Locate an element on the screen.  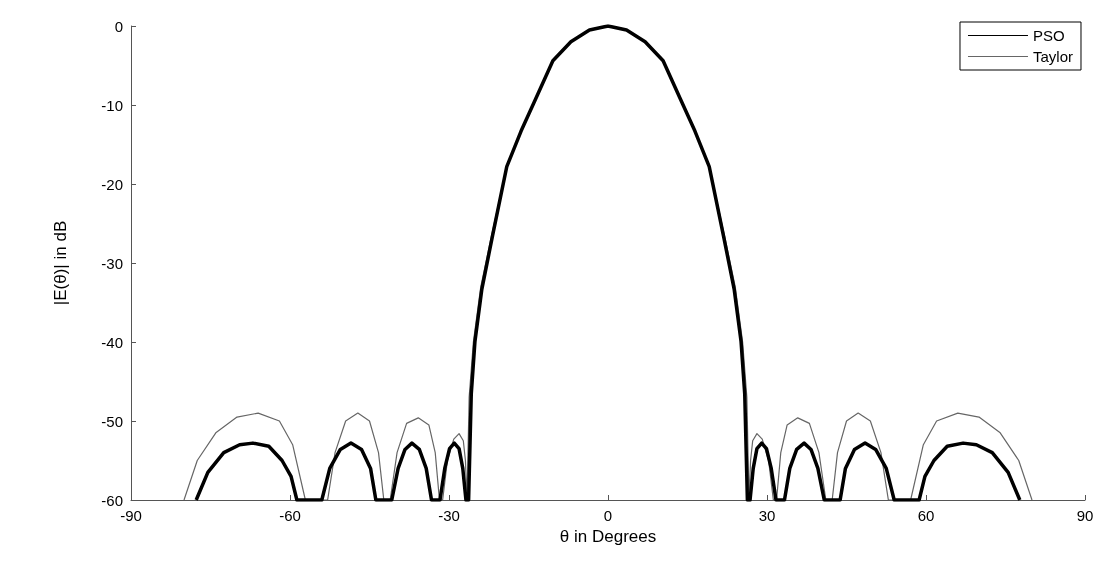
x-tick-label: 60 is located at coordinates (926, 515).